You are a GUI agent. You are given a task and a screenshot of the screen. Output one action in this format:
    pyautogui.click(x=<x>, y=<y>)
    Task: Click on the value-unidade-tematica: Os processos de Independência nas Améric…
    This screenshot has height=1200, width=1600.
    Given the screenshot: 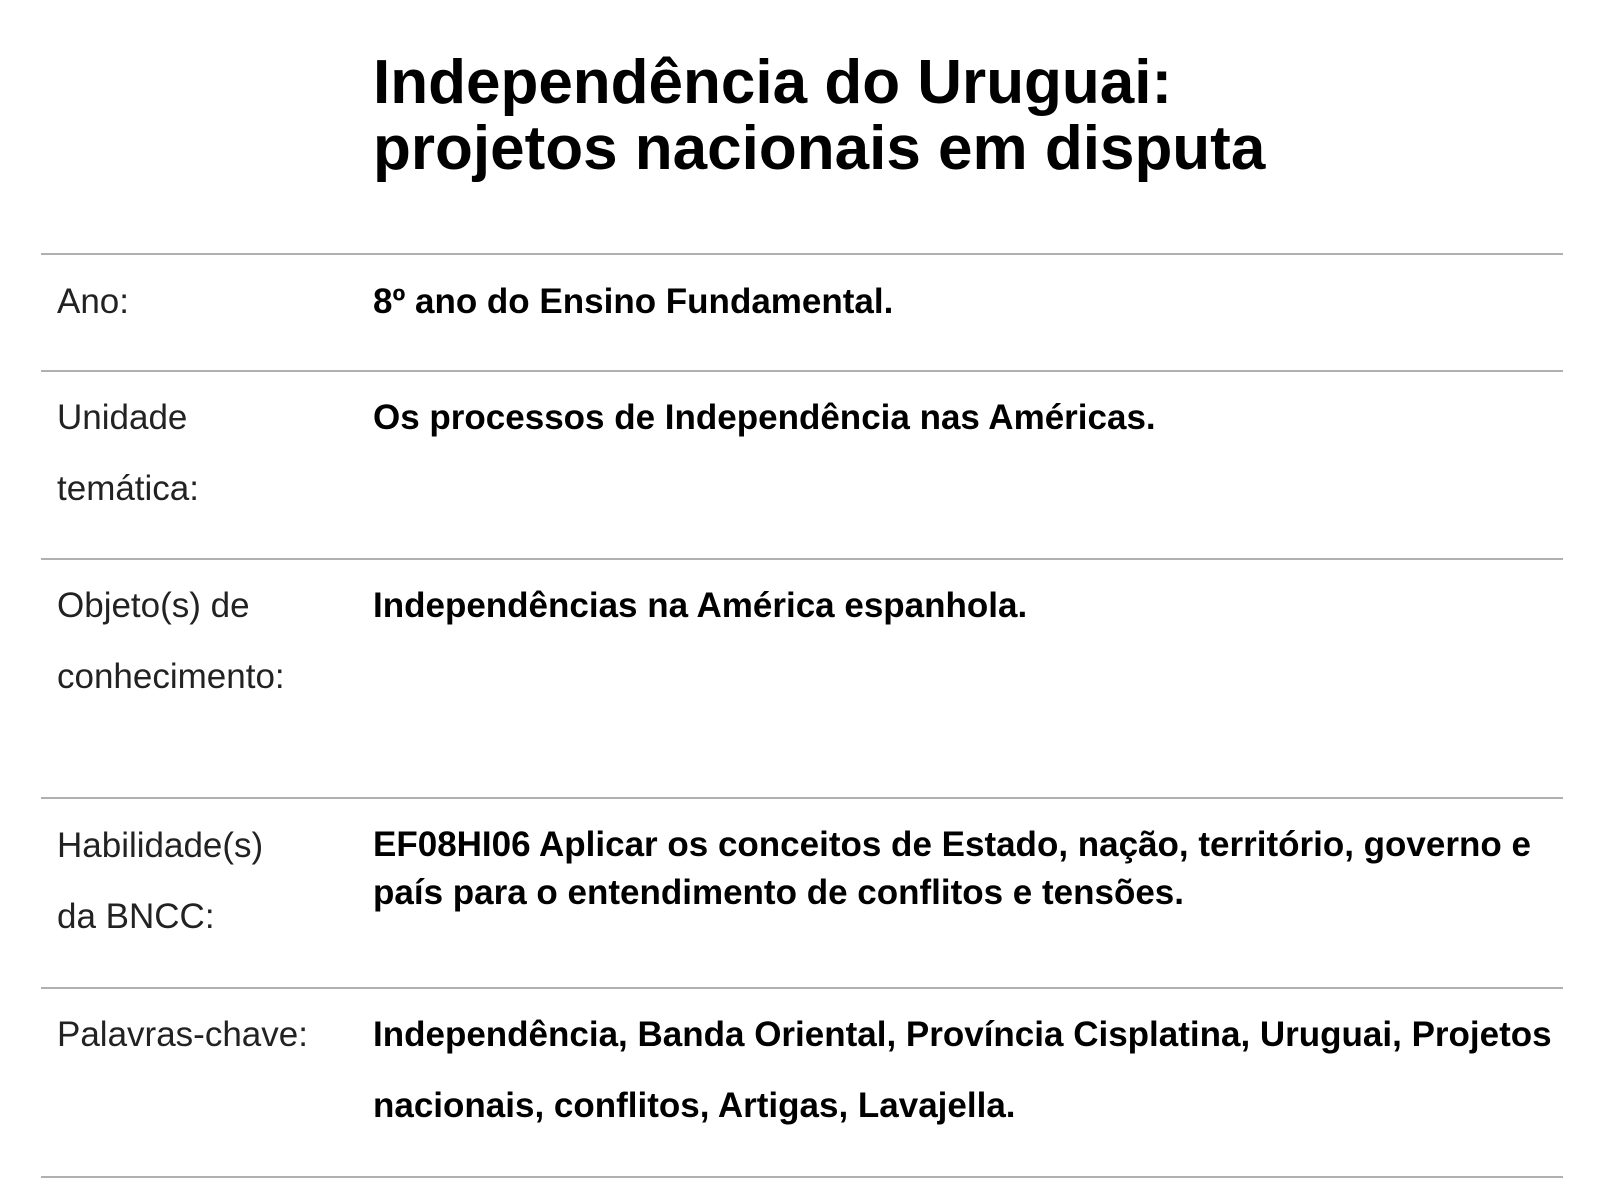 What is the action you would take?
    pyautogui.click(x=764, y=417)
    